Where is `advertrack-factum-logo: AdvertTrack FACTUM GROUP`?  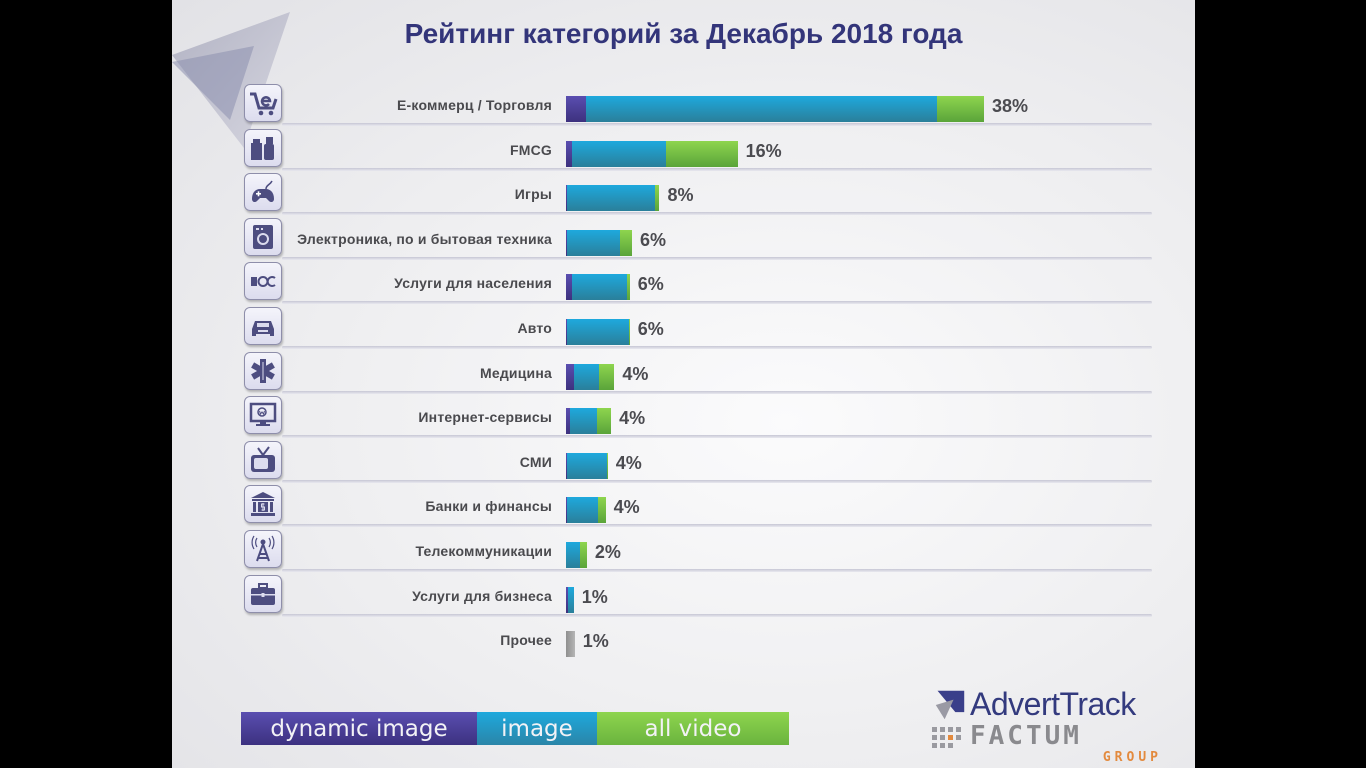 advertrack-factum-logo: AdvertTrack FACTUM GROUP is located at coordinates (1050, 727).